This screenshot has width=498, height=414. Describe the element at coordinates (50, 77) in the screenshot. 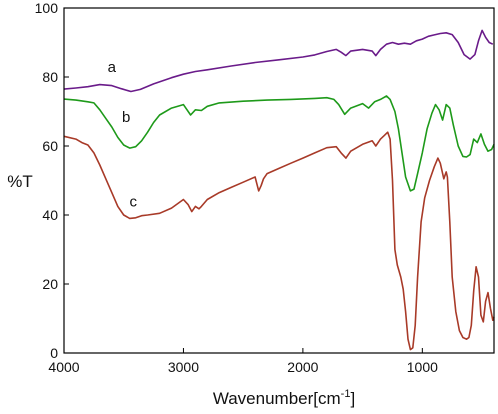

I see `y-tick-label: 80` at that location.